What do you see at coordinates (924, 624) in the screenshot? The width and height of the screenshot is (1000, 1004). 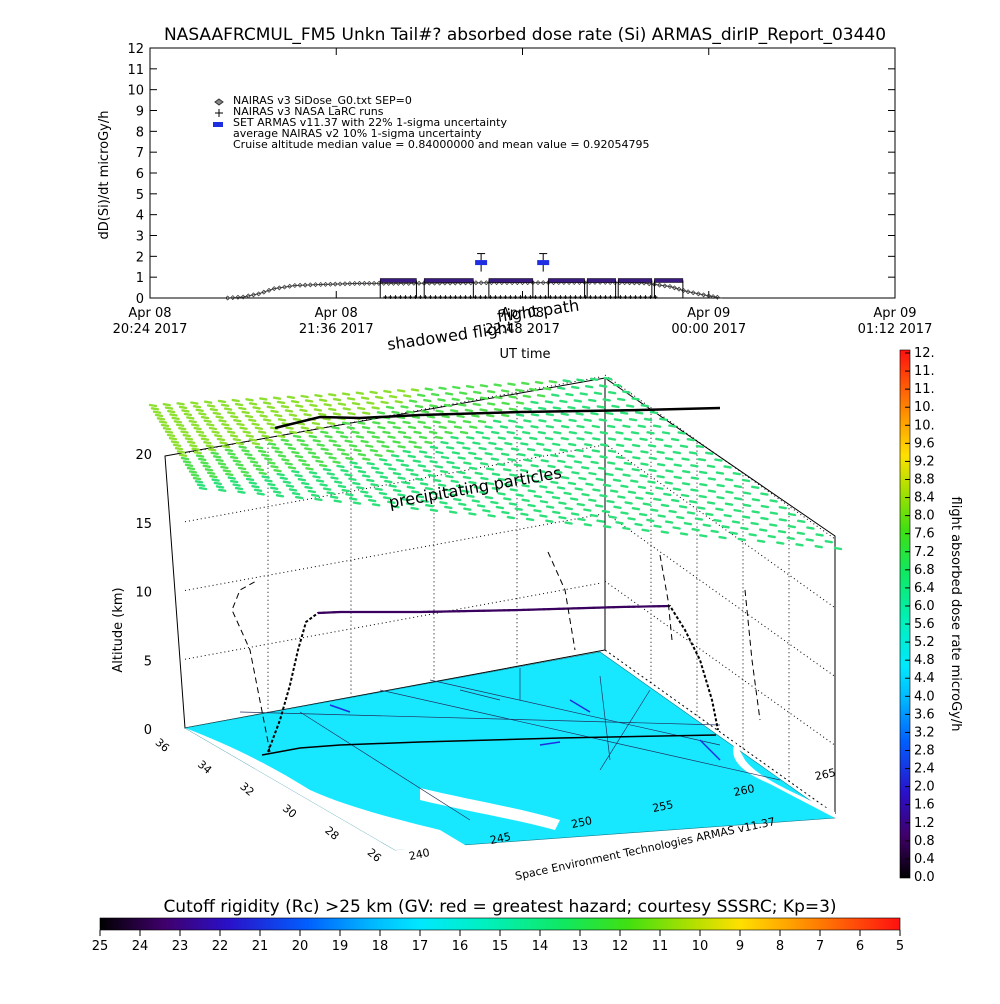 I see `dose-rate-tick-label: 5.6` at bounding box center [924, 624].